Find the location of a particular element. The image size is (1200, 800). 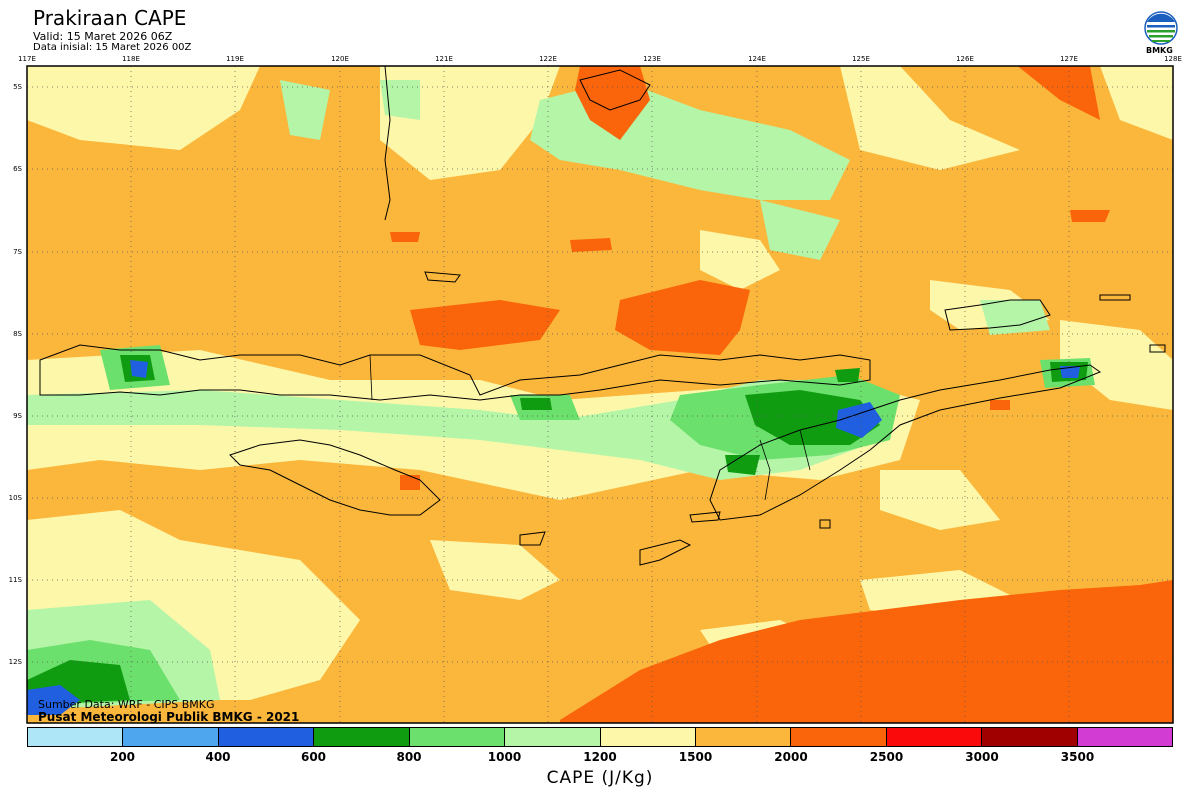

colorbar-label: 1000 is located at coordinates (504, 757).